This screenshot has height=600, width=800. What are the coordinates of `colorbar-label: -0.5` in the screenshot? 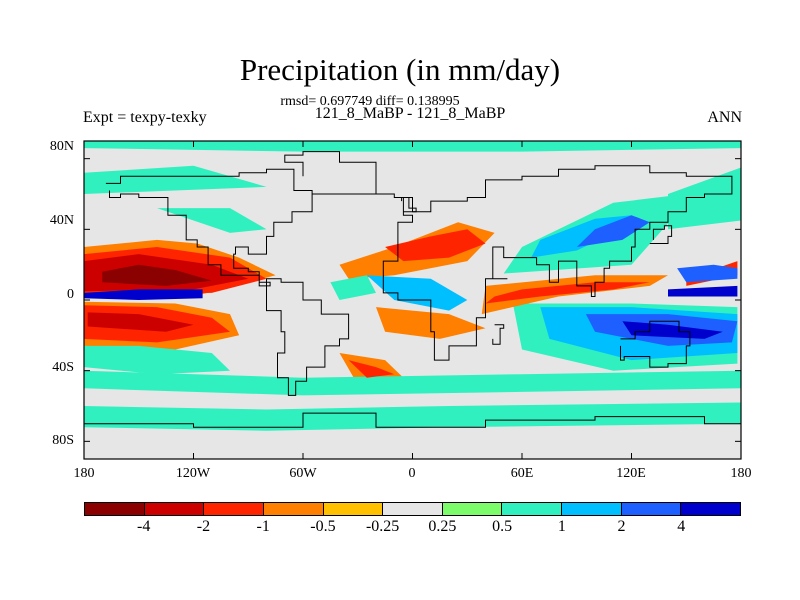 It's located at (323, 526).